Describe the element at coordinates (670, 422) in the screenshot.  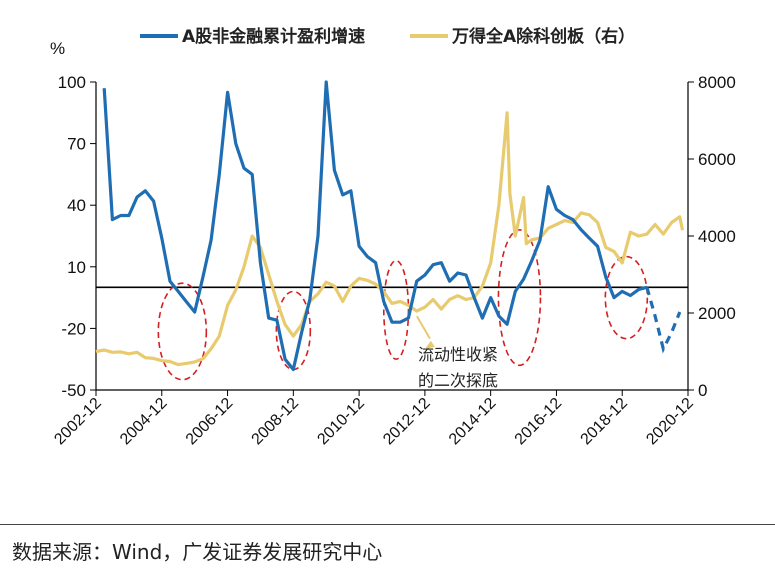
I see `x-tick-label: 2020-12` at that location.